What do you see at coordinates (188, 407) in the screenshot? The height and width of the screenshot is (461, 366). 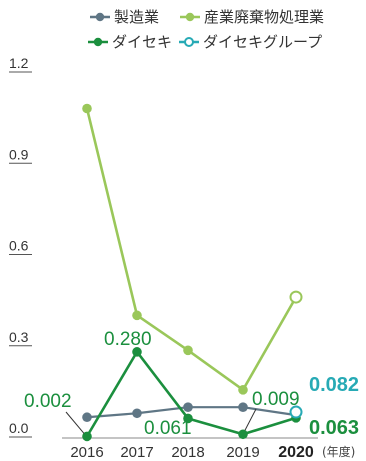 I see `point-manufacturing-2018` at bounding box center [188, 407].